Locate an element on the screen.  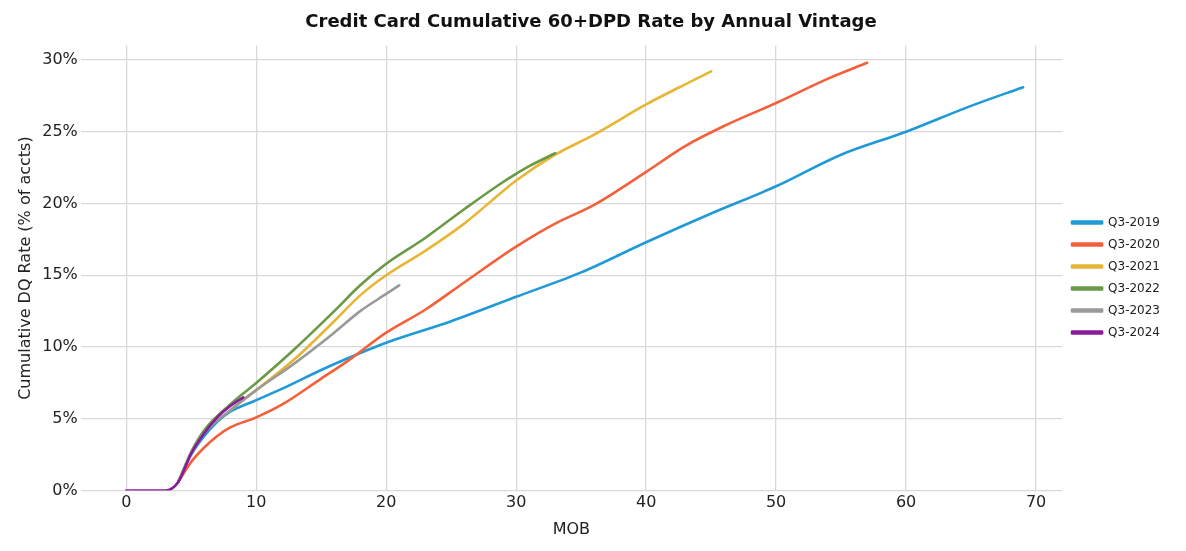
x-tick-label: 0 is located at coordinates (126, 502).